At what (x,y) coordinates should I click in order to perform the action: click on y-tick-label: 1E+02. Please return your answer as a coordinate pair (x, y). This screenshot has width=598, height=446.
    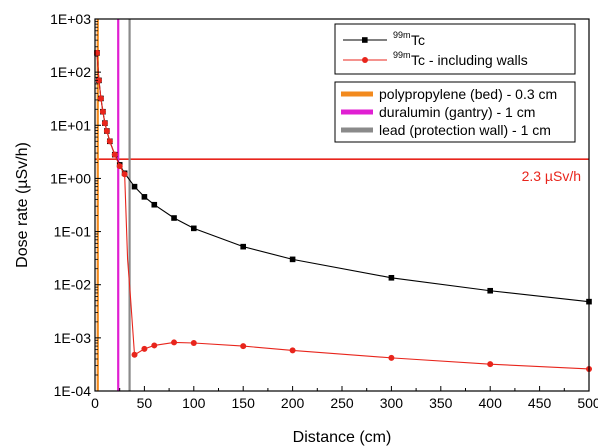
    Looking at the image, I should click on (70, 72).